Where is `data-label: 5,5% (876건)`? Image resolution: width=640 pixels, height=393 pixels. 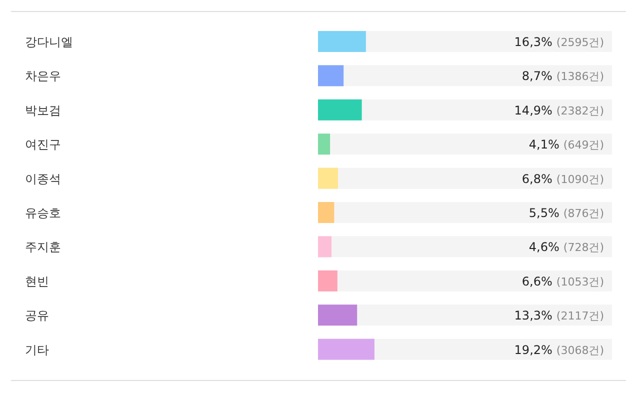 data-label: 5,5% (876건) is located at coordinates (566, 213).